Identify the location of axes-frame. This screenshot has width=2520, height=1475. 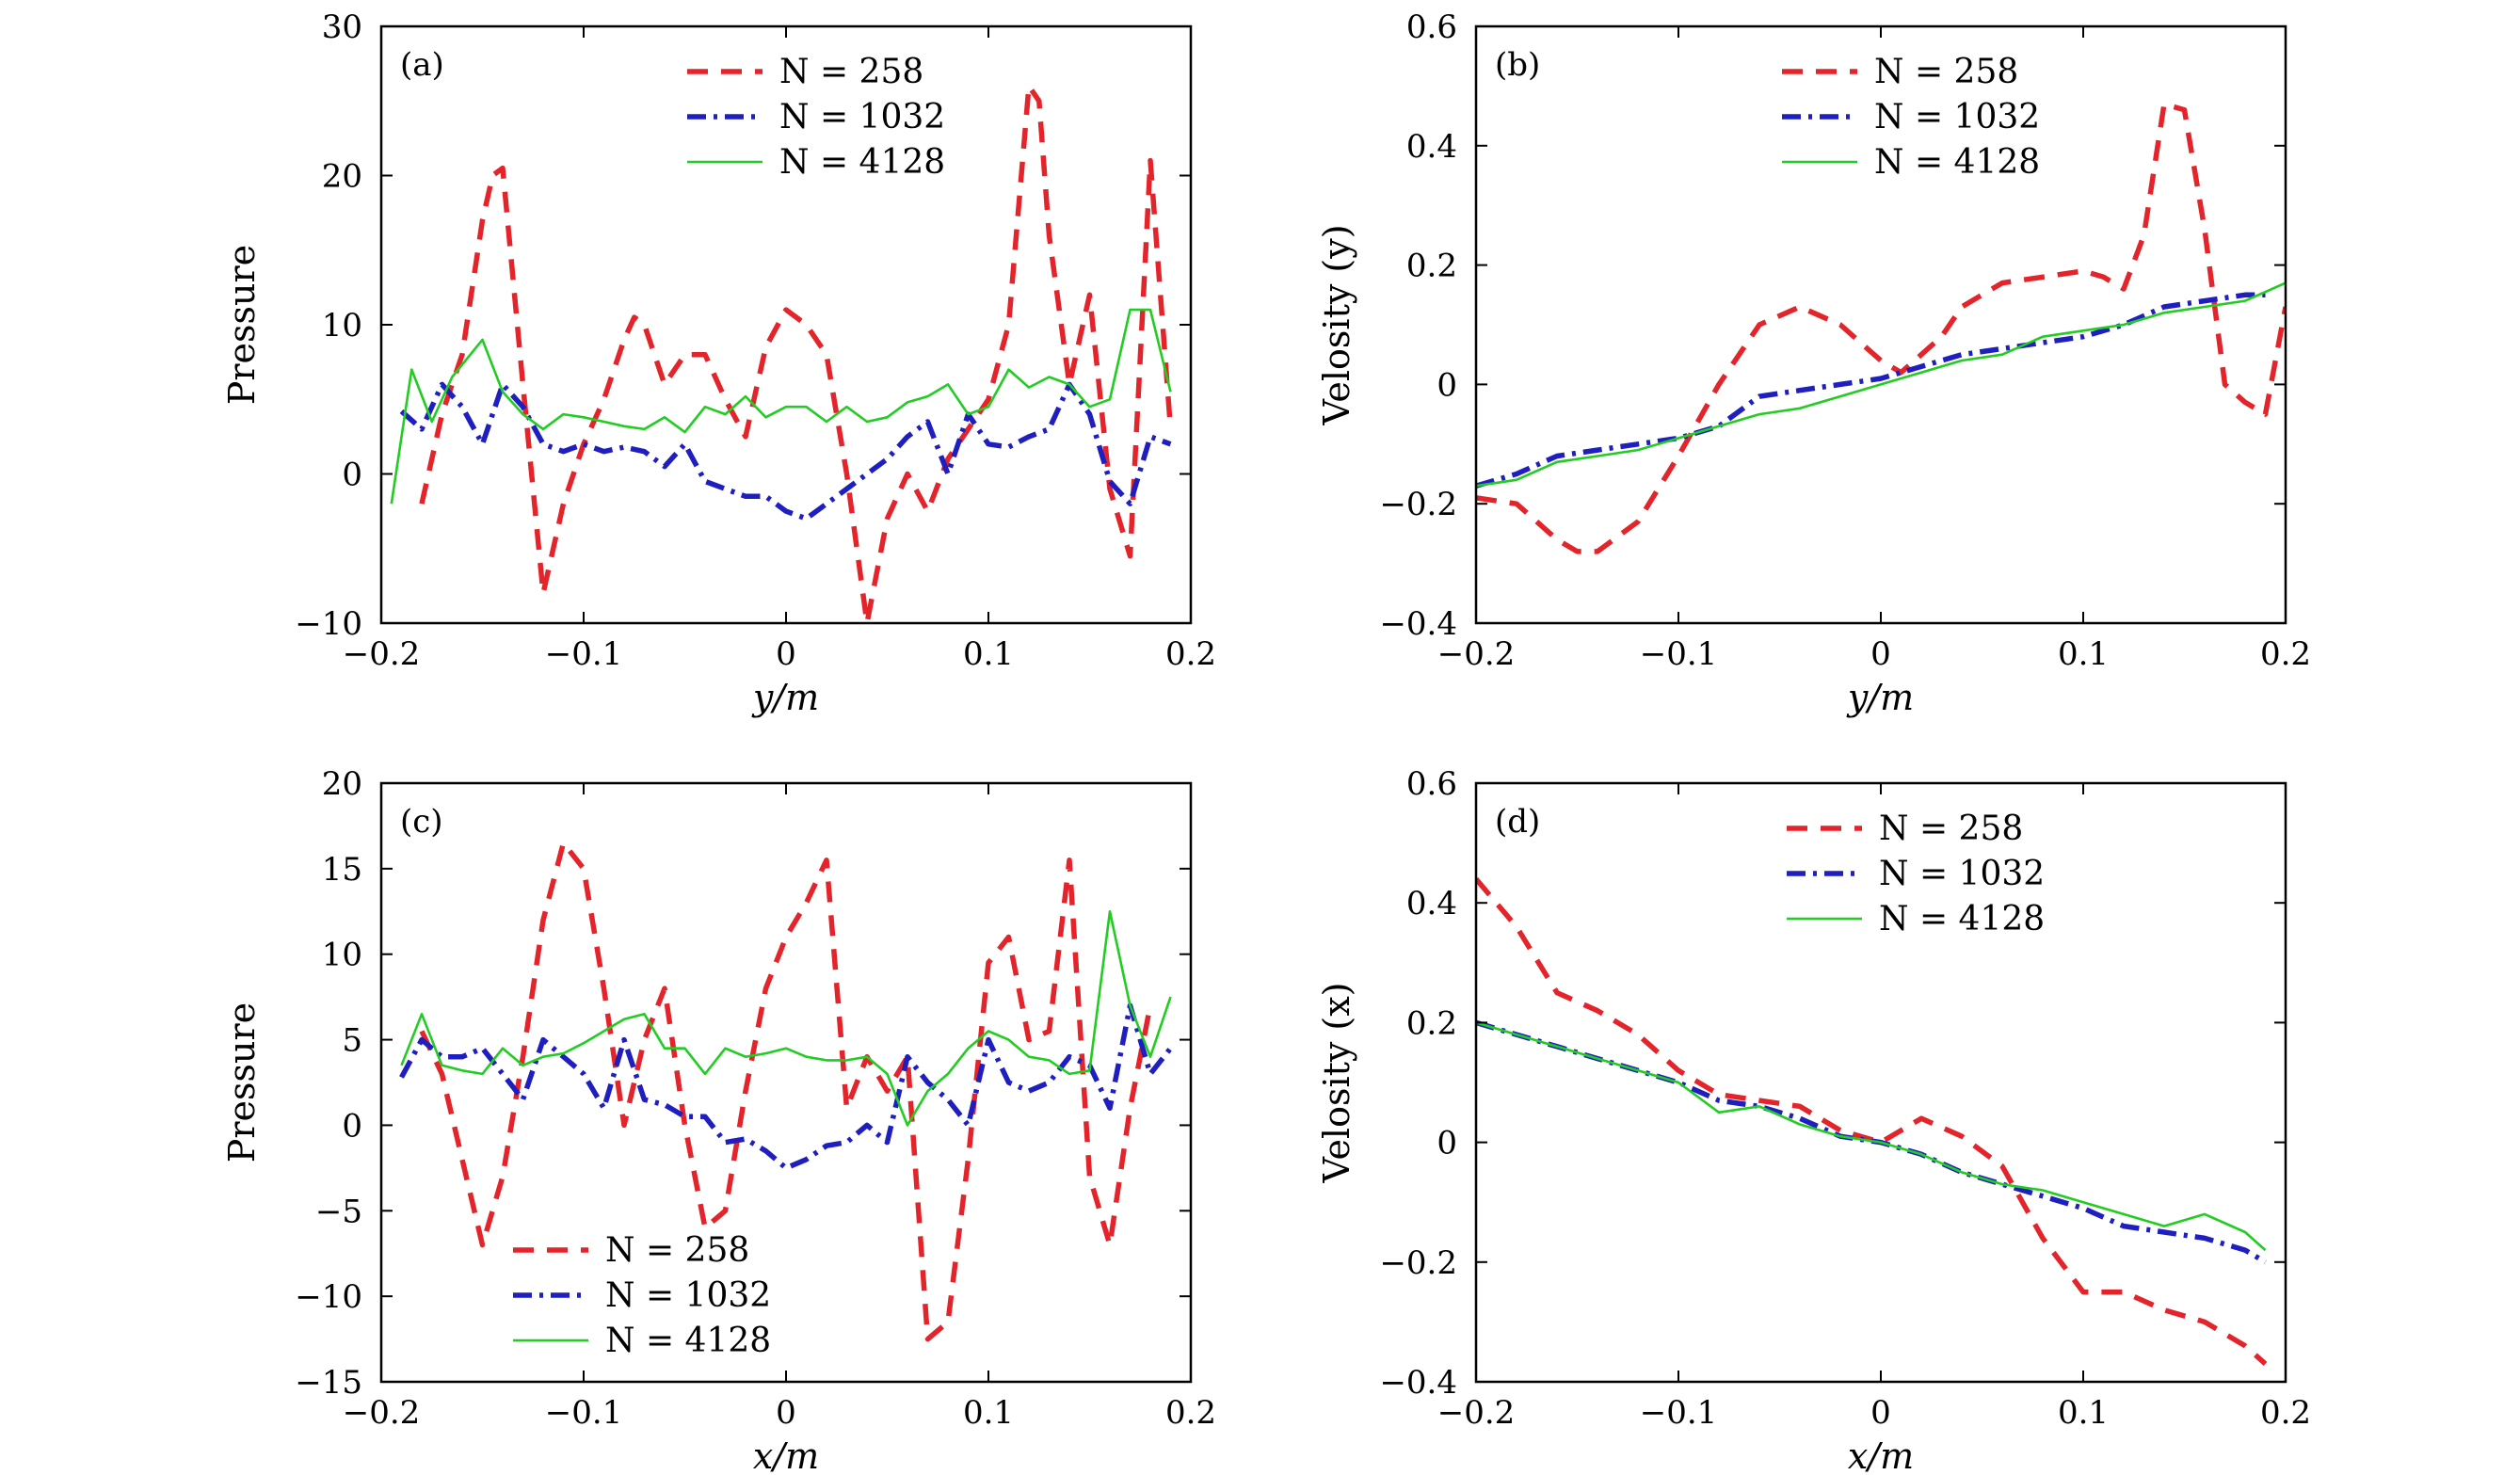
(786, 1082).